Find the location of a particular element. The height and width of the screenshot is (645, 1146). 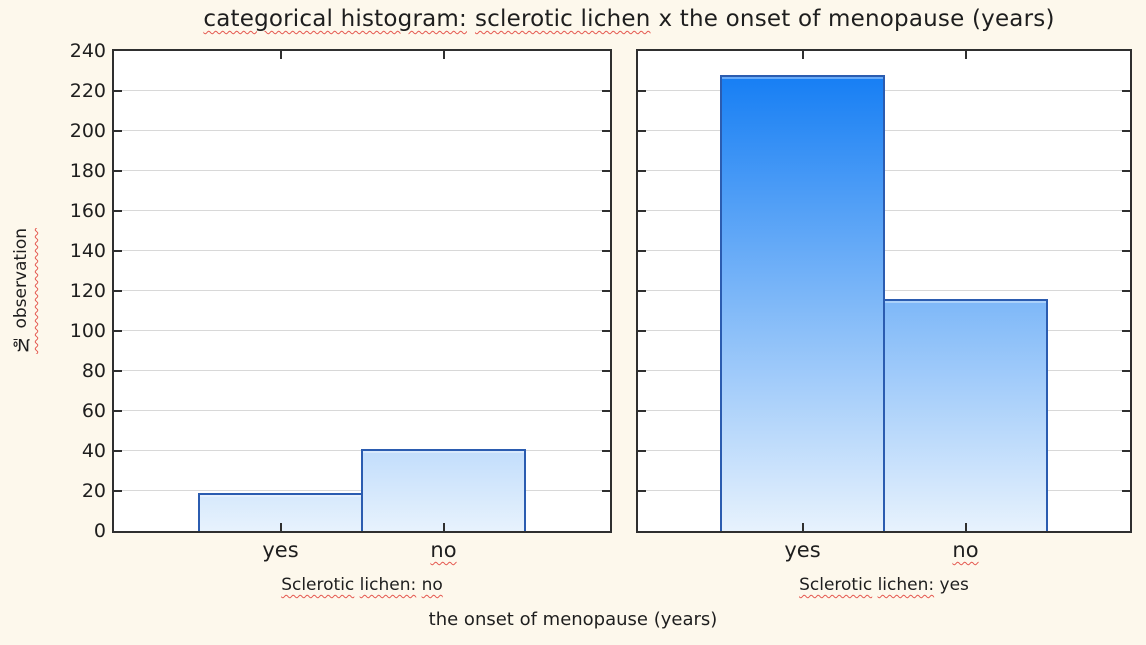

panel-sublabel-segment: yes is located at coordinates (954, 585).